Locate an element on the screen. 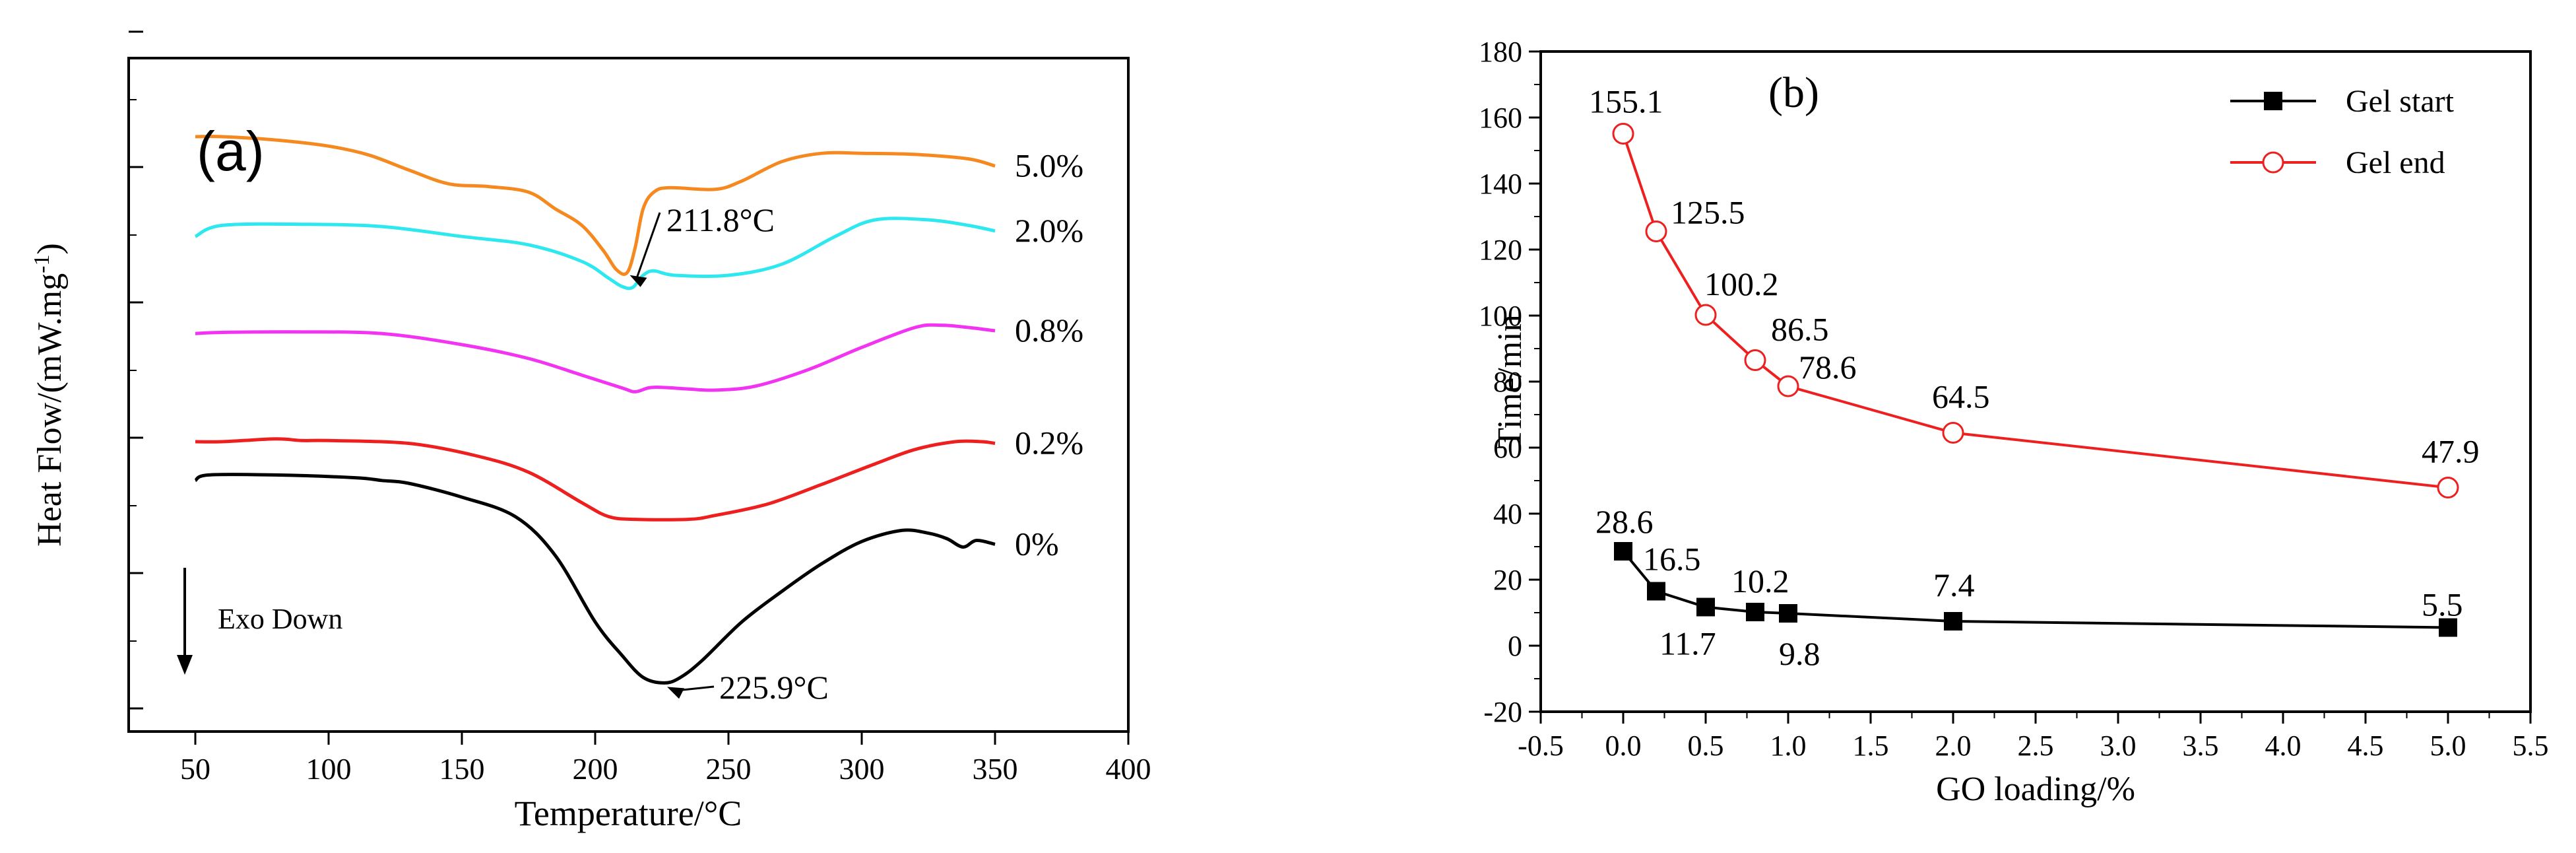  panel-b-xtick-label: 2.0 is located at coordinates (1953, 746).